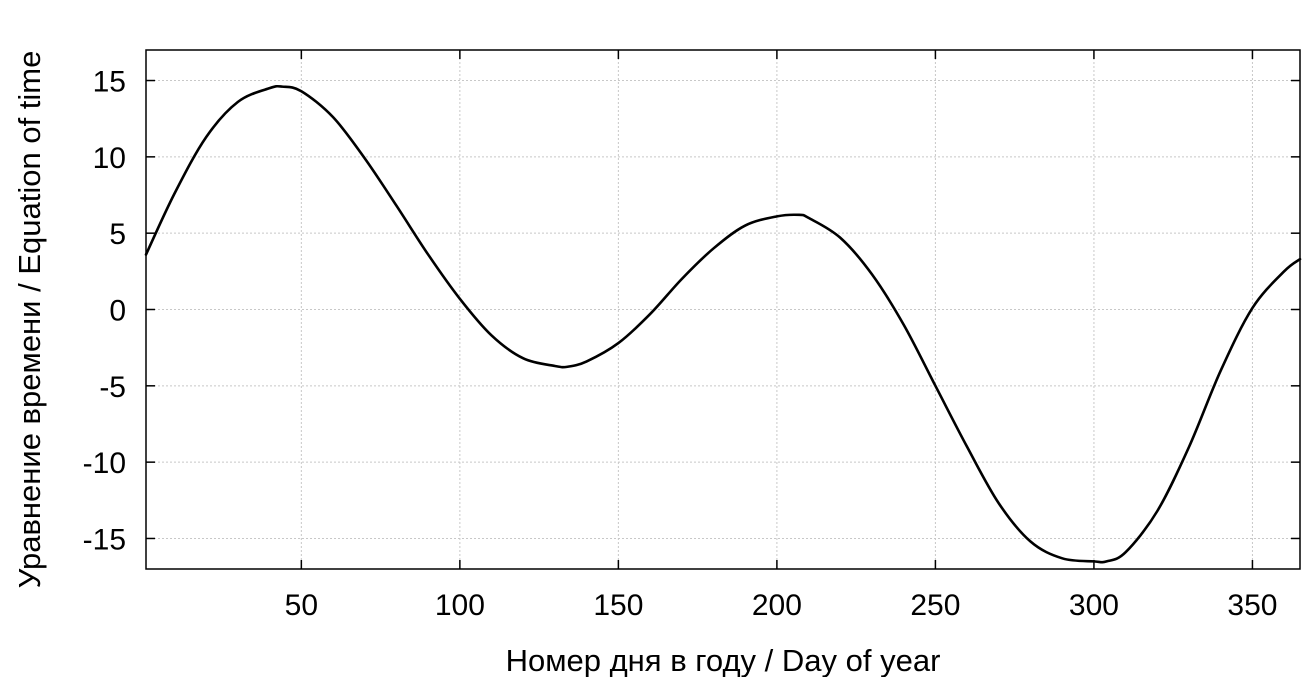 The image size is (1305, 677). I want to click on y-tick-label: -15, so click(104, 539).